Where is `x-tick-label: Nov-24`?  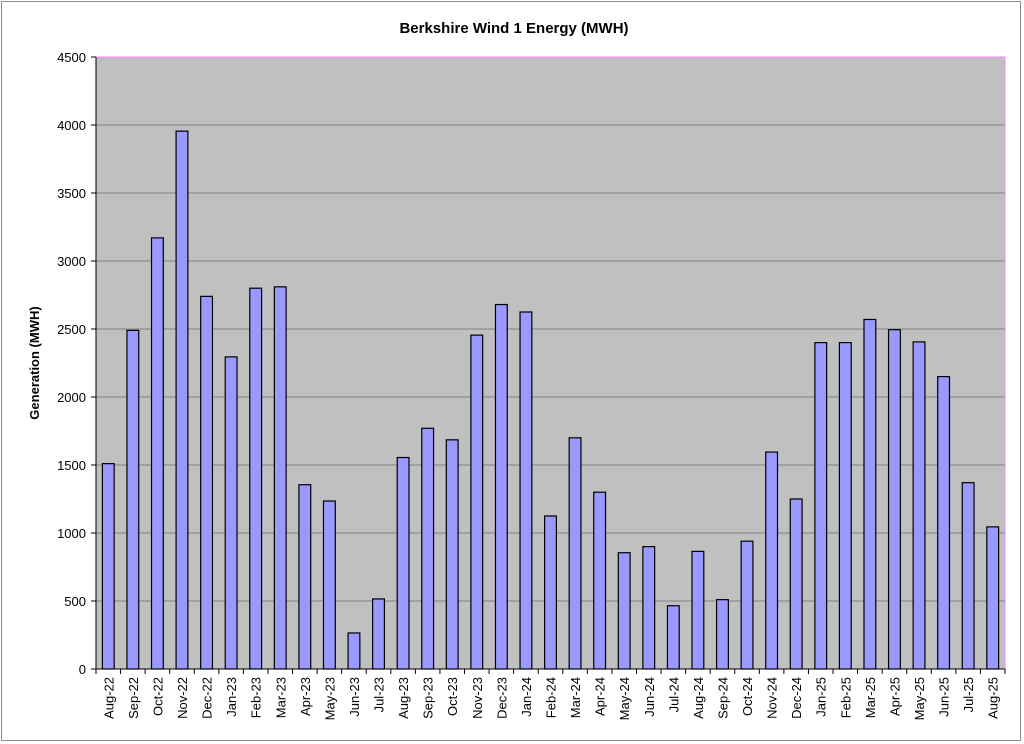 x-tick-label: Nov-24 is located at coordinates (772, 698).